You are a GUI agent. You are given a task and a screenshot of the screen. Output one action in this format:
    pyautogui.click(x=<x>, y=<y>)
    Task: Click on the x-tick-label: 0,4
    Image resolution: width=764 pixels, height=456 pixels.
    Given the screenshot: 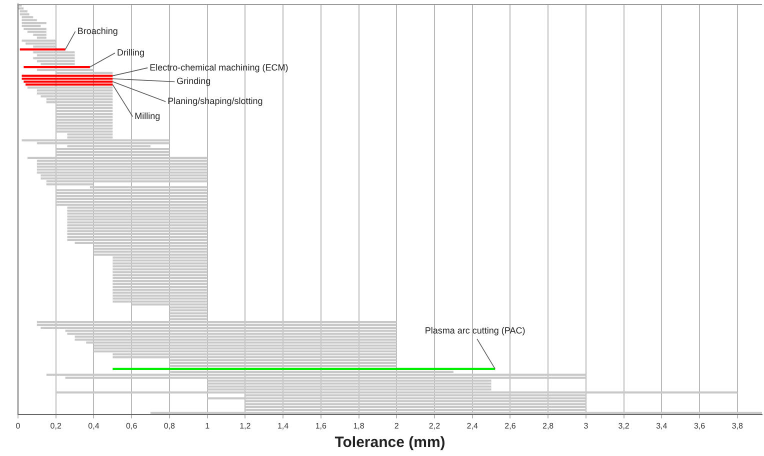 What is the action you would take?
    pyautogui.click(x=94, y=425)
    